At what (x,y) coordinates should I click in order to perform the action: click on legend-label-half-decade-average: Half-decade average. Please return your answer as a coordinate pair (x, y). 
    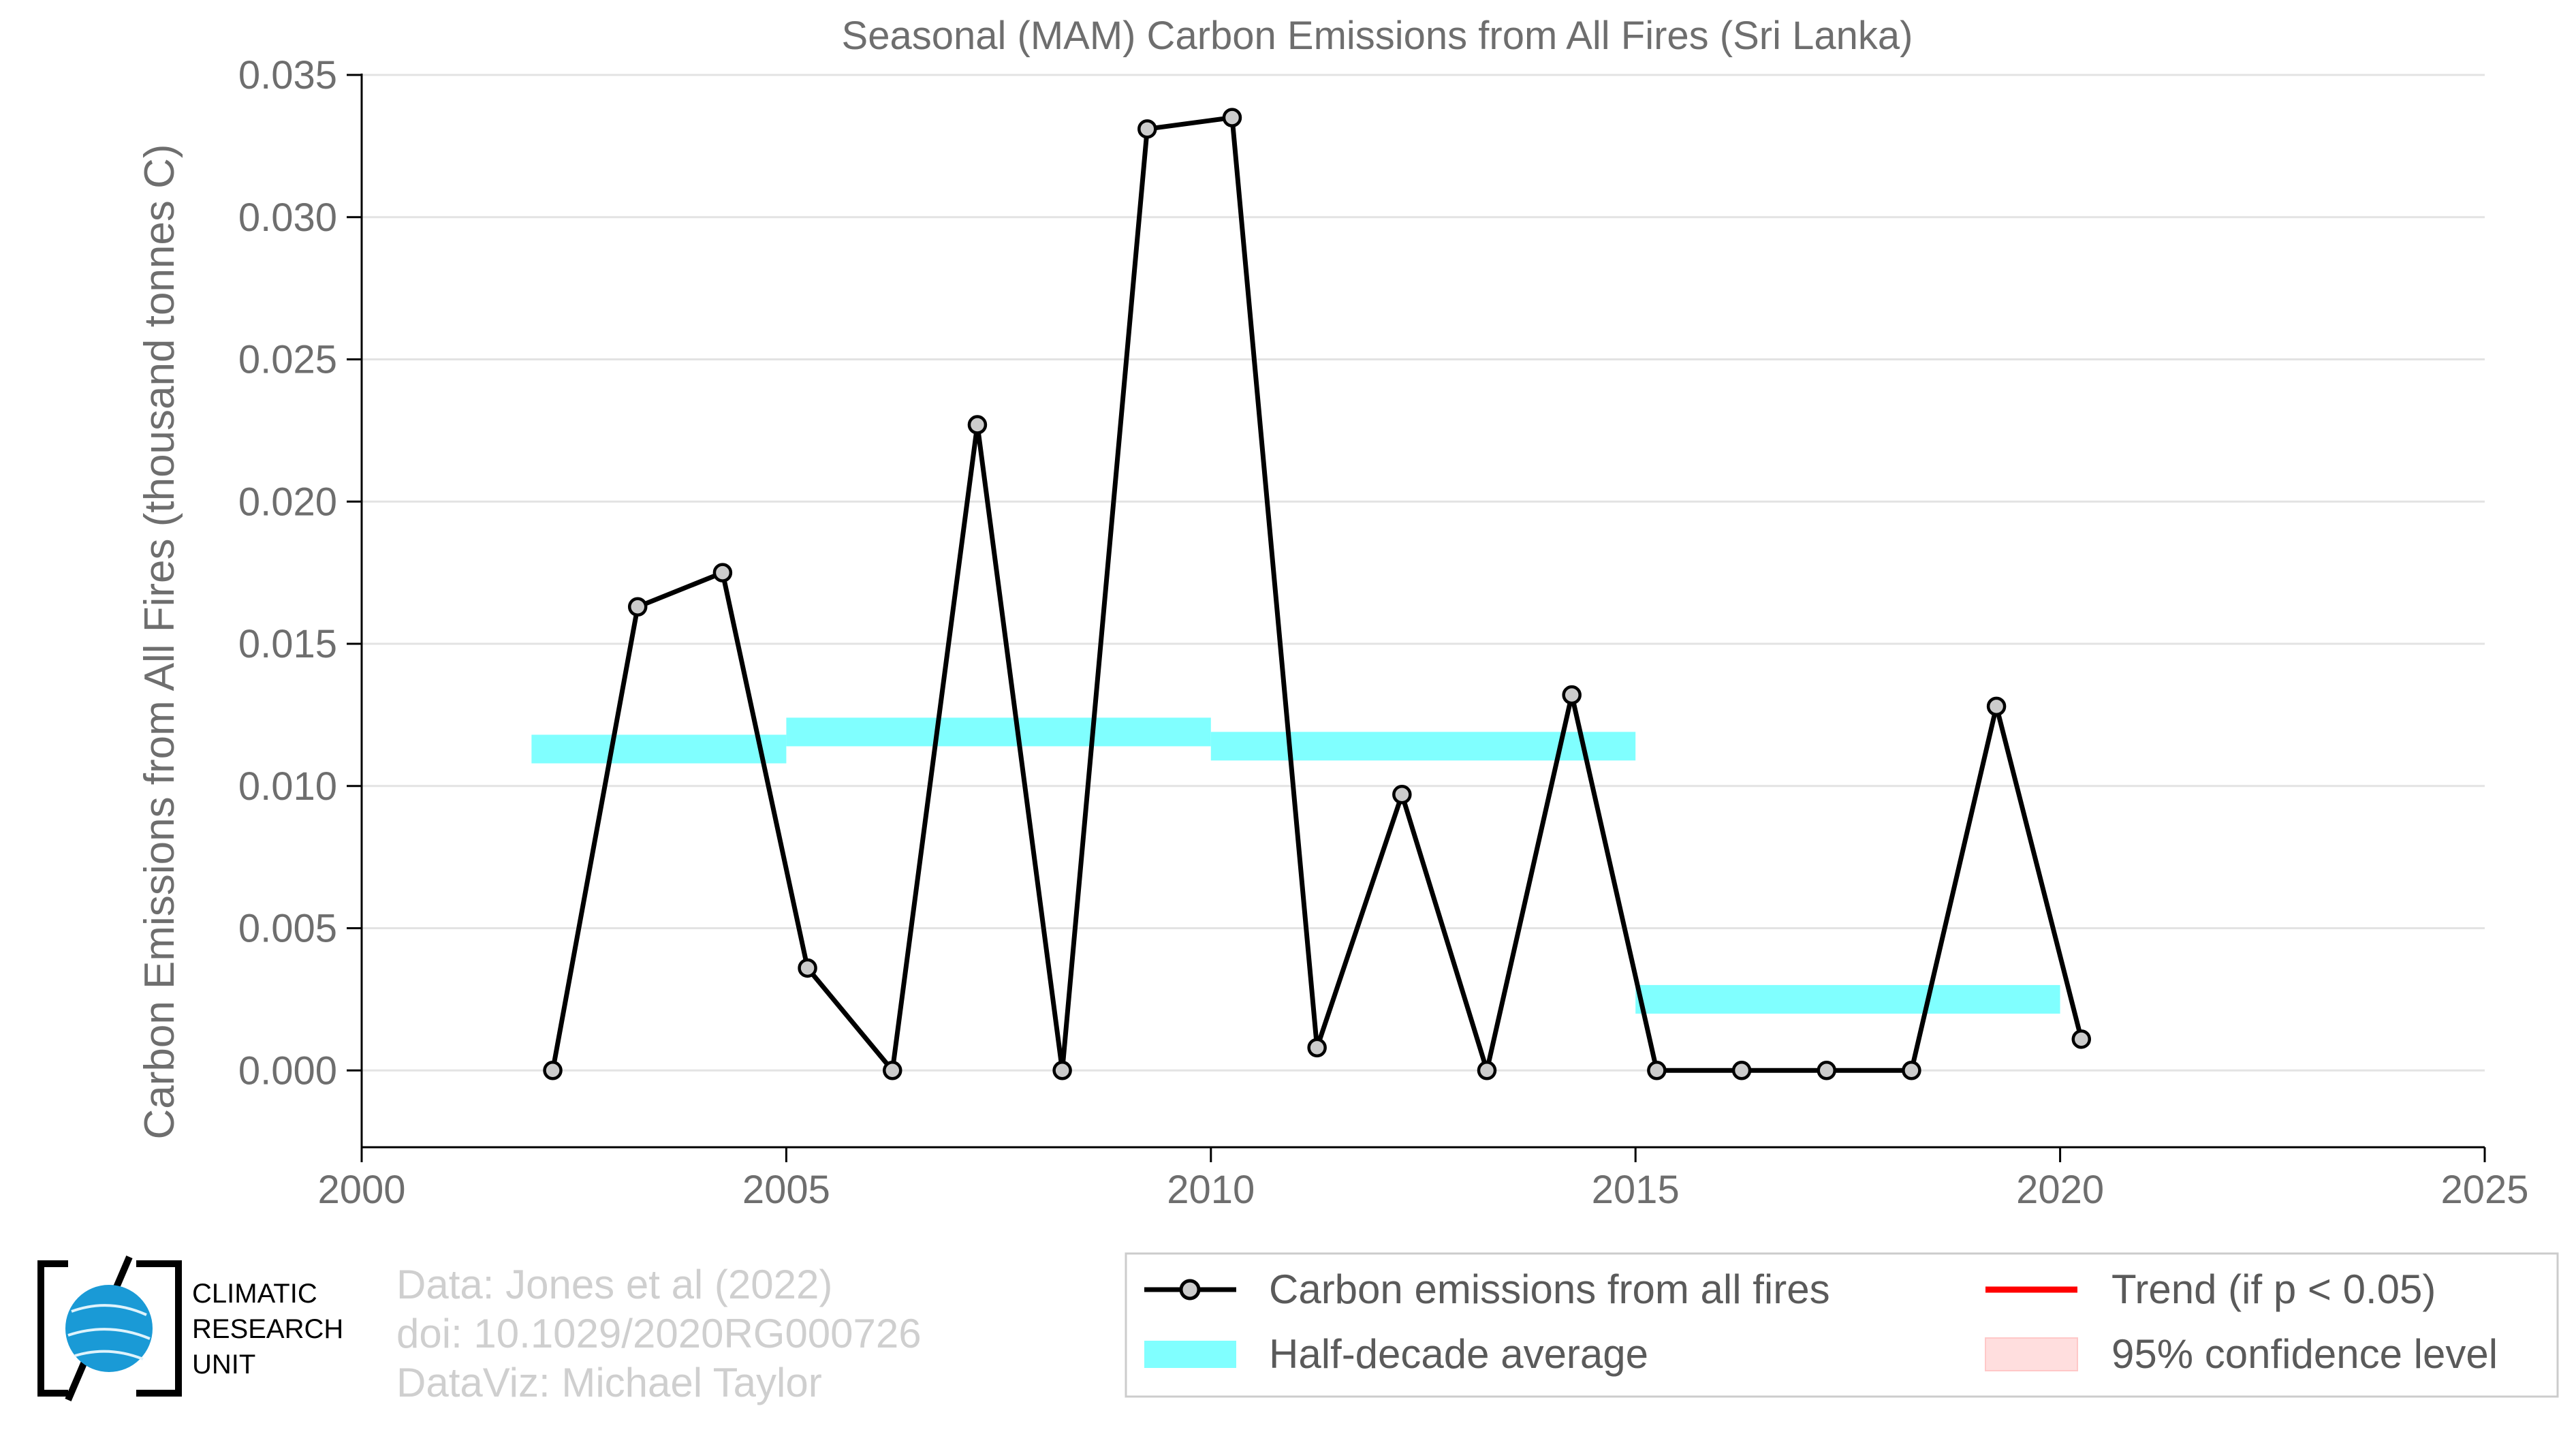
    Looking at the image, I should click on (1458, 1354).